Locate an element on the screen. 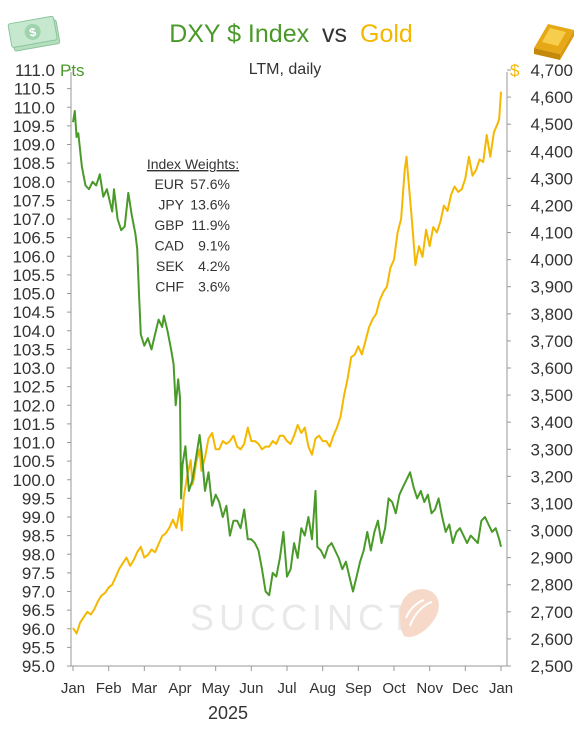 The image size is (583, 730). left-tick-label: 107.0 is located at coordinates (33, 219).